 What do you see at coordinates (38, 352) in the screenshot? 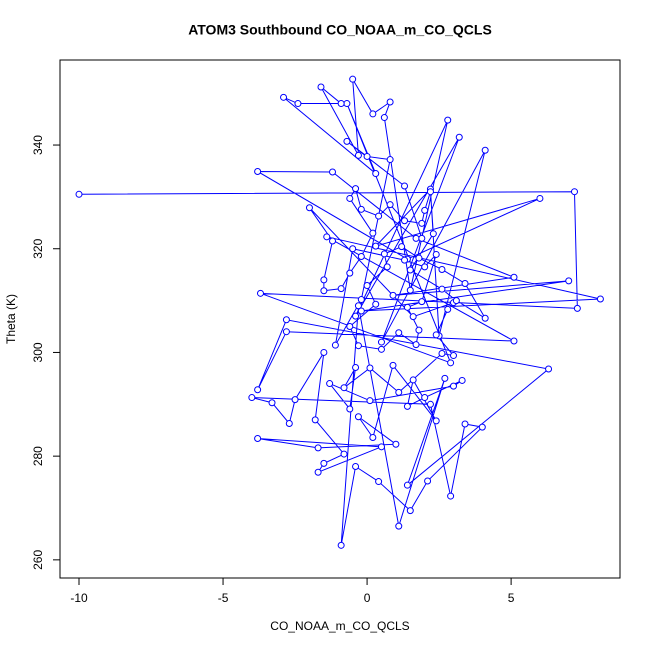
I see `y-tick-label: 300` at bounding box center [38, 352].